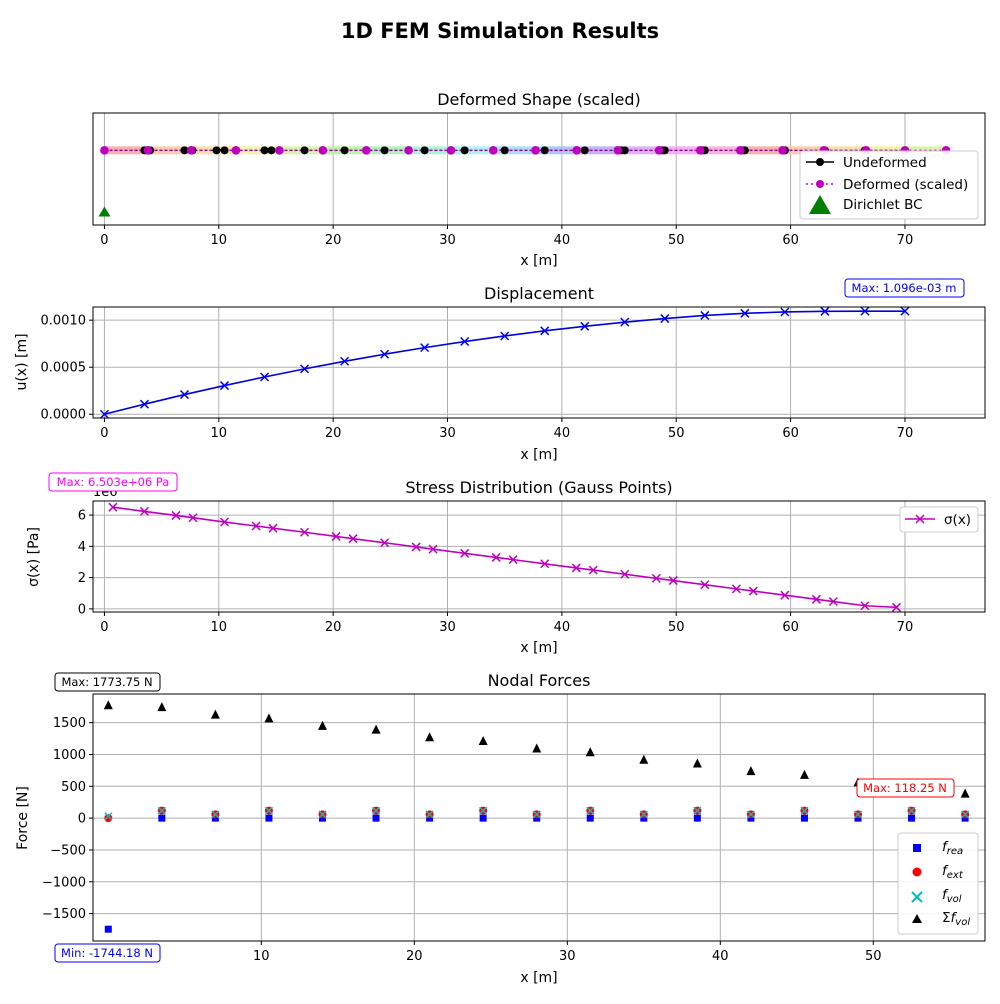 This screenshot has height=1004, width=1000. I want to click on nodal-forces-xlabel: x [m], so click(538, 978).